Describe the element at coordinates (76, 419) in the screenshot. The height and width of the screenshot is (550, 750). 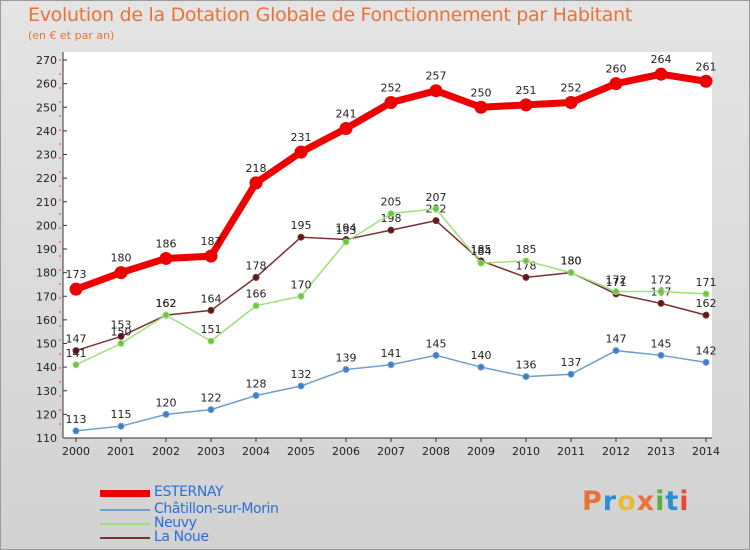
I see `data-label: 113` at that location.